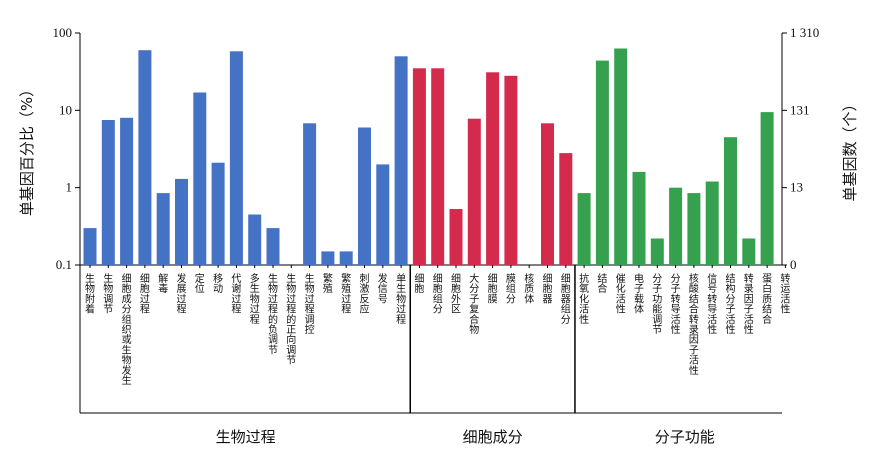  Describe the element at coordinates (493, 437) in the screenshot. I see `group-label: 细胞成分` at that location.